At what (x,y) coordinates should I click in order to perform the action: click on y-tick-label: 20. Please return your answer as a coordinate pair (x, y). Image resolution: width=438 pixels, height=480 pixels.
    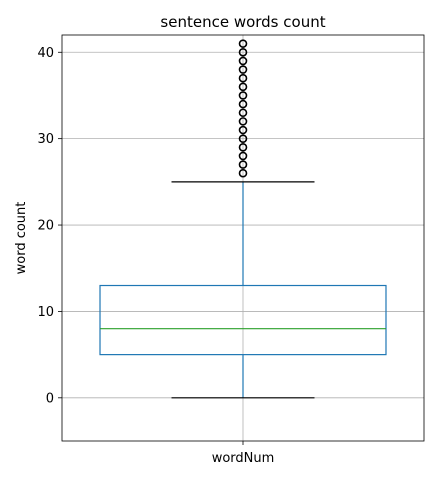
    Looking at the image, I should click on (45, 226).